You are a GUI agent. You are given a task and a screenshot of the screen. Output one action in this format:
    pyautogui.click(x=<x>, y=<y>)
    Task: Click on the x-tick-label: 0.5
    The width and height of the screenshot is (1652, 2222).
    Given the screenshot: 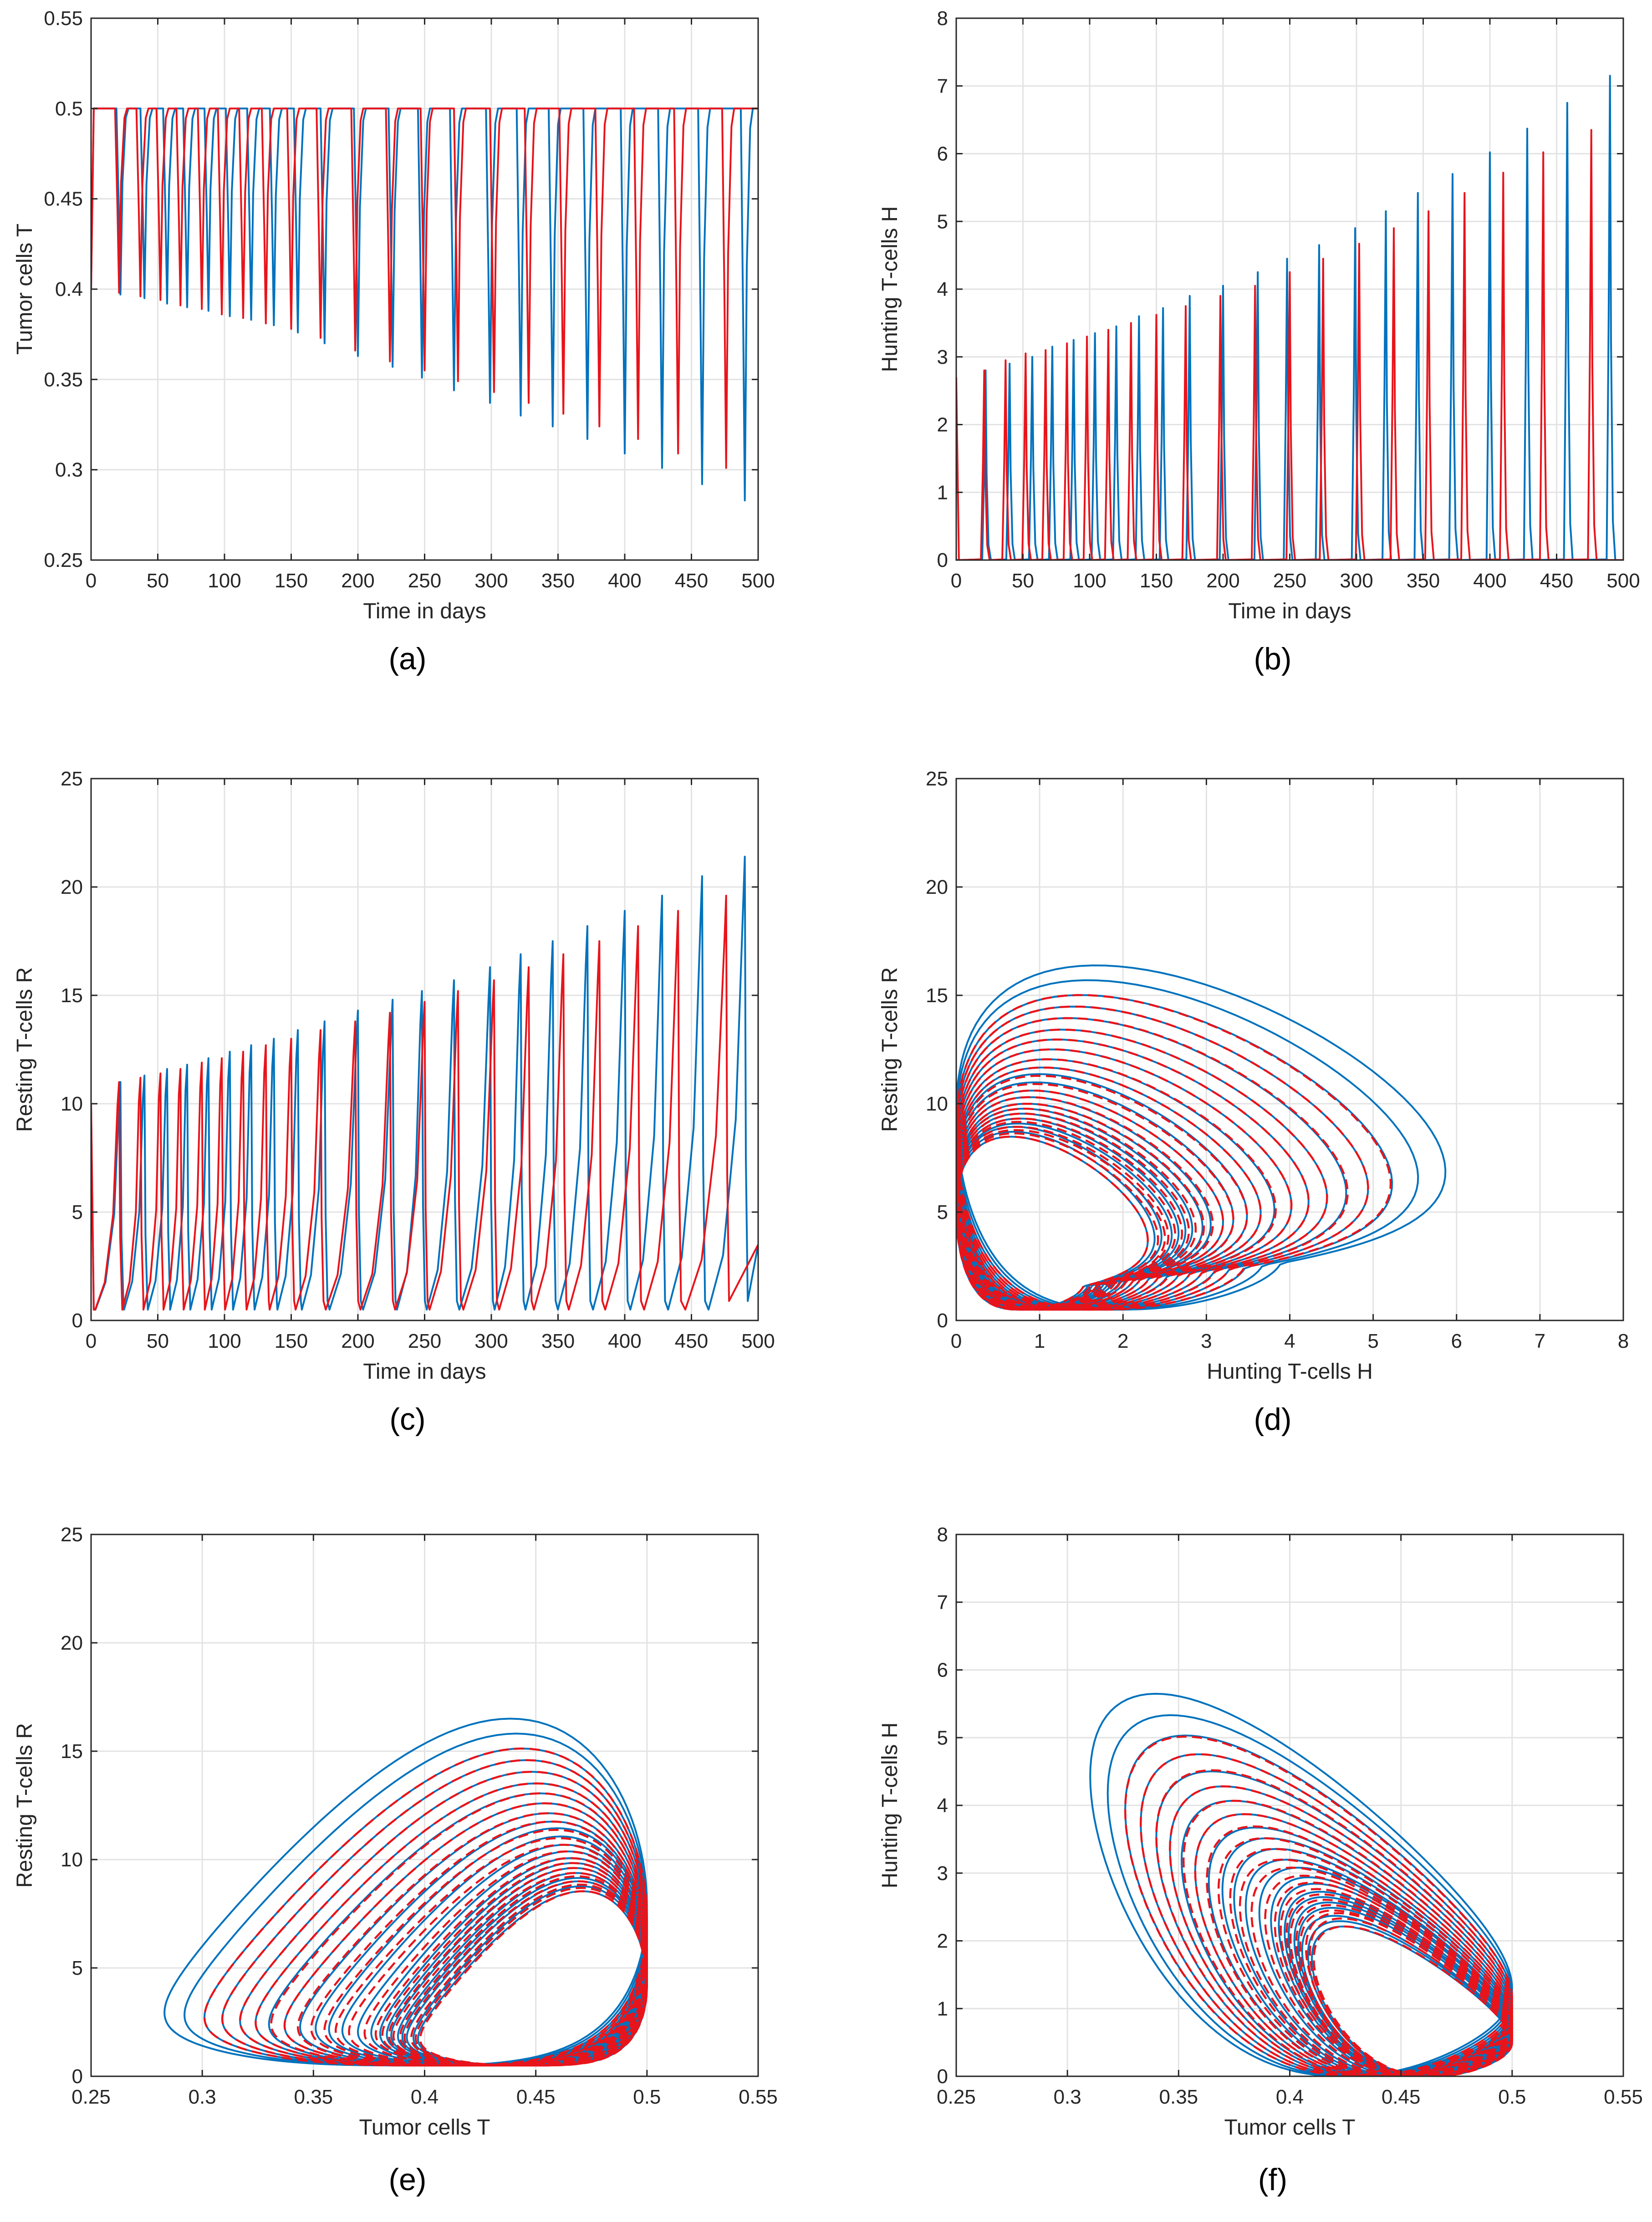 What is the action you would take?
    pyautogui.click(x=1512, y=2097)
    